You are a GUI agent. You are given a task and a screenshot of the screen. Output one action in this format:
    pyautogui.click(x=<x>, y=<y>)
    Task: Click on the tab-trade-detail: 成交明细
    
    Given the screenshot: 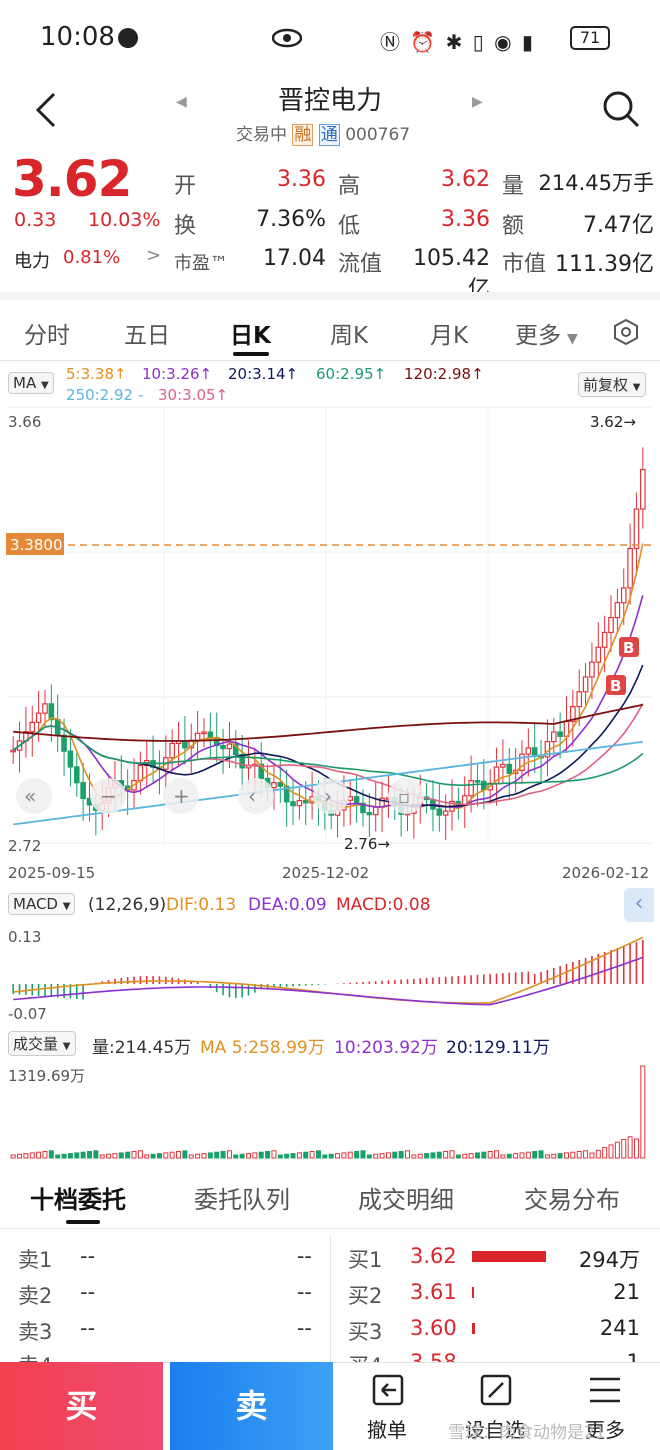 What is the action you would take?
    pyautogui.click(x=406, y=1200)
    